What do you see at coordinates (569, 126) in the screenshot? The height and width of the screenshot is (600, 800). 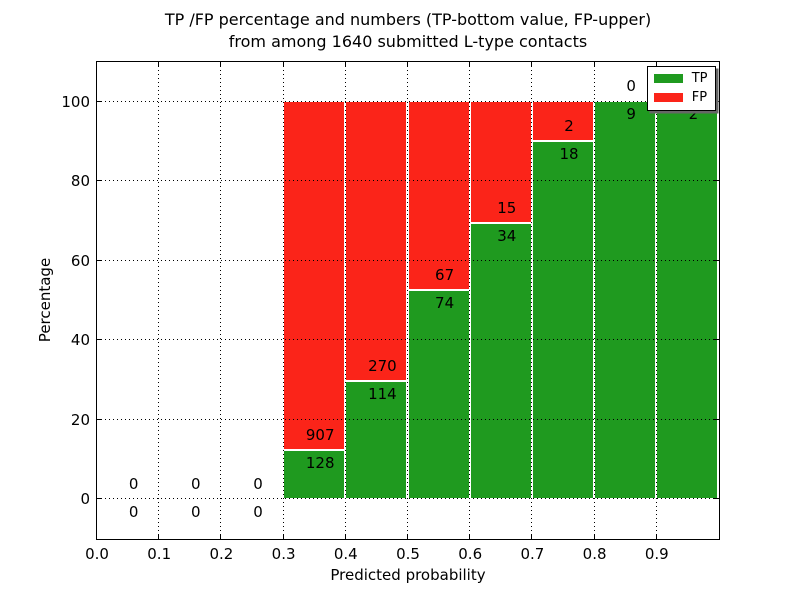 I see `fp-count-label: 2` at bounding box center [569, 126].